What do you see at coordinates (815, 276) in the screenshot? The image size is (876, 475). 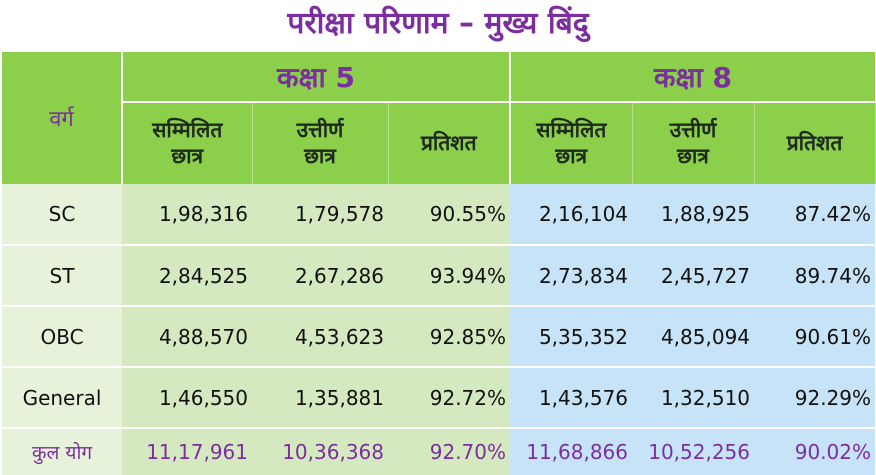 I see `c8-percent-cell: 89.74%` at bounding box center [815, 276].